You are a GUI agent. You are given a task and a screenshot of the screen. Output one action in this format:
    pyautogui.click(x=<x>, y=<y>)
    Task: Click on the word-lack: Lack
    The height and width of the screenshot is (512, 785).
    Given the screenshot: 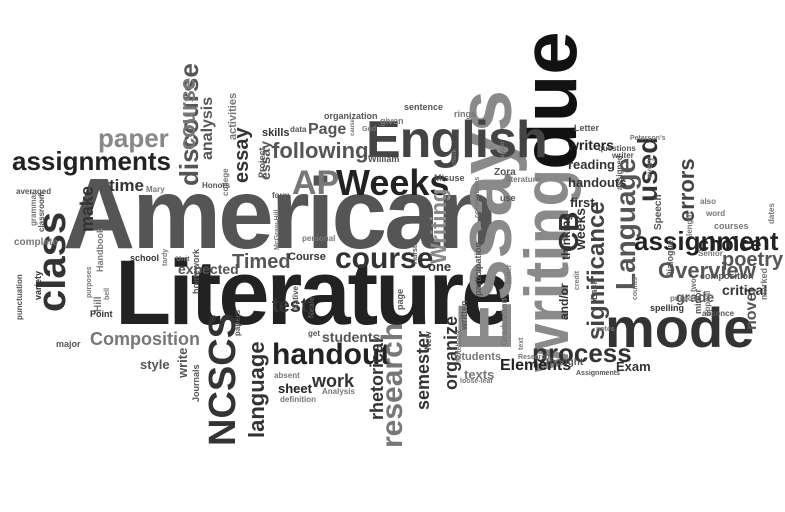 What is the action you would take?
    pyautogui.click(x=594, y=289)
    